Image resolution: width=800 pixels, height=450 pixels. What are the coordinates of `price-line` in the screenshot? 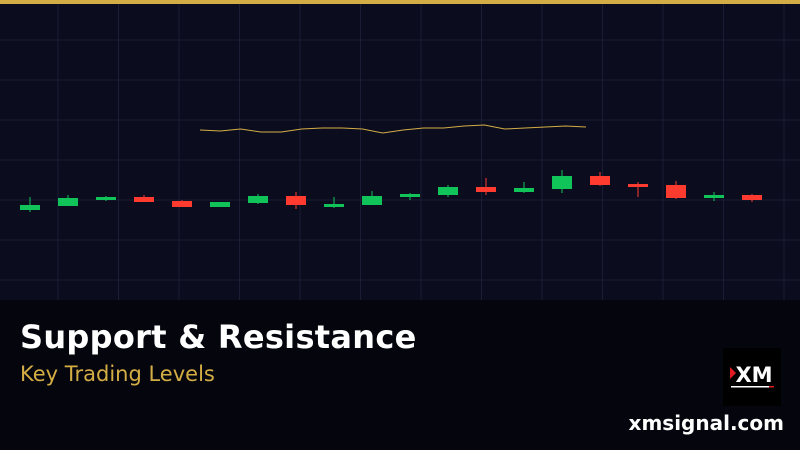 It's located at (393, 129).